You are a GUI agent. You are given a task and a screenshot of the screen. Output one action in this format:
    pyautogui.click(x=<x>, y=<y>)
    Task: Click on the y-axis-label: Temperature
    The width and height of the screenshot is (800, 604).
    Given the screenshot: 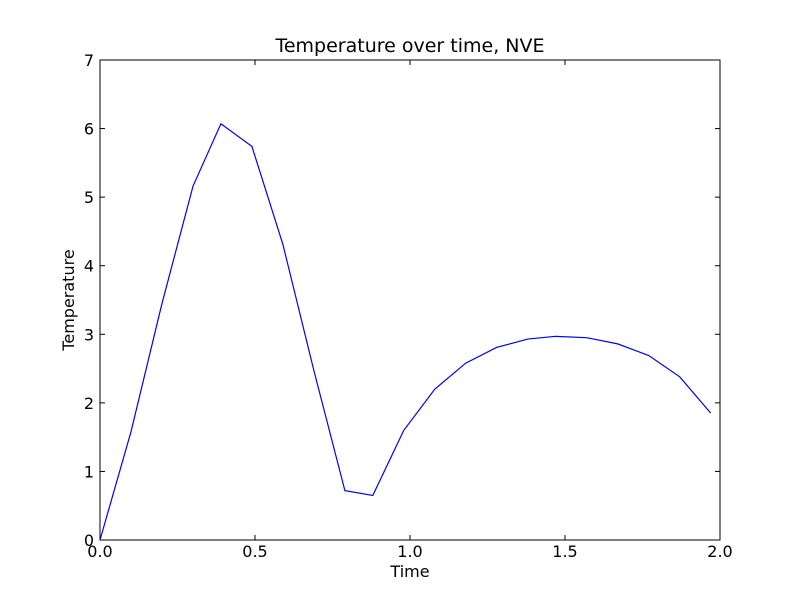 What is the action you would take?
    pyautogui.click(x=68, y=300)
    